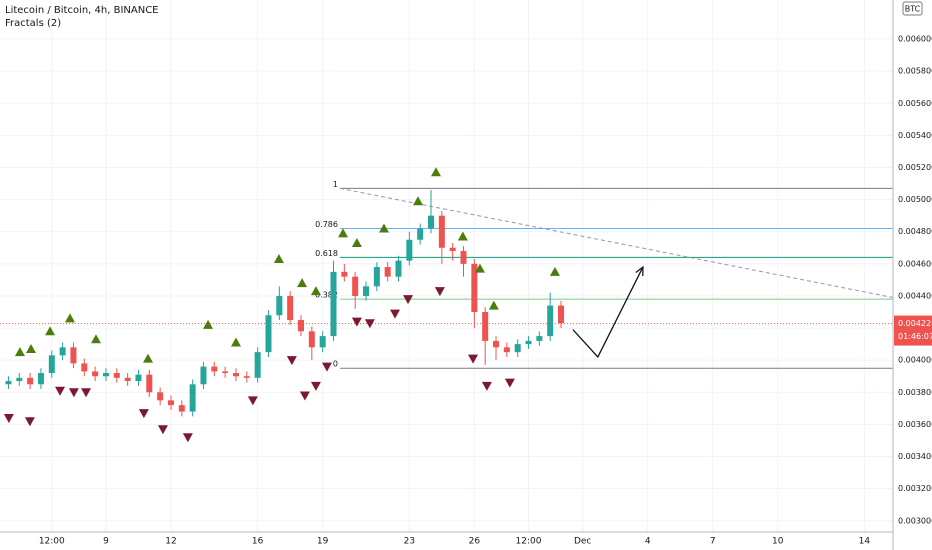  What do you see at coordinates (915, 39) in the screenshot?
I see `y-tick-label: 0.006000` at bounding box center [915, 39].